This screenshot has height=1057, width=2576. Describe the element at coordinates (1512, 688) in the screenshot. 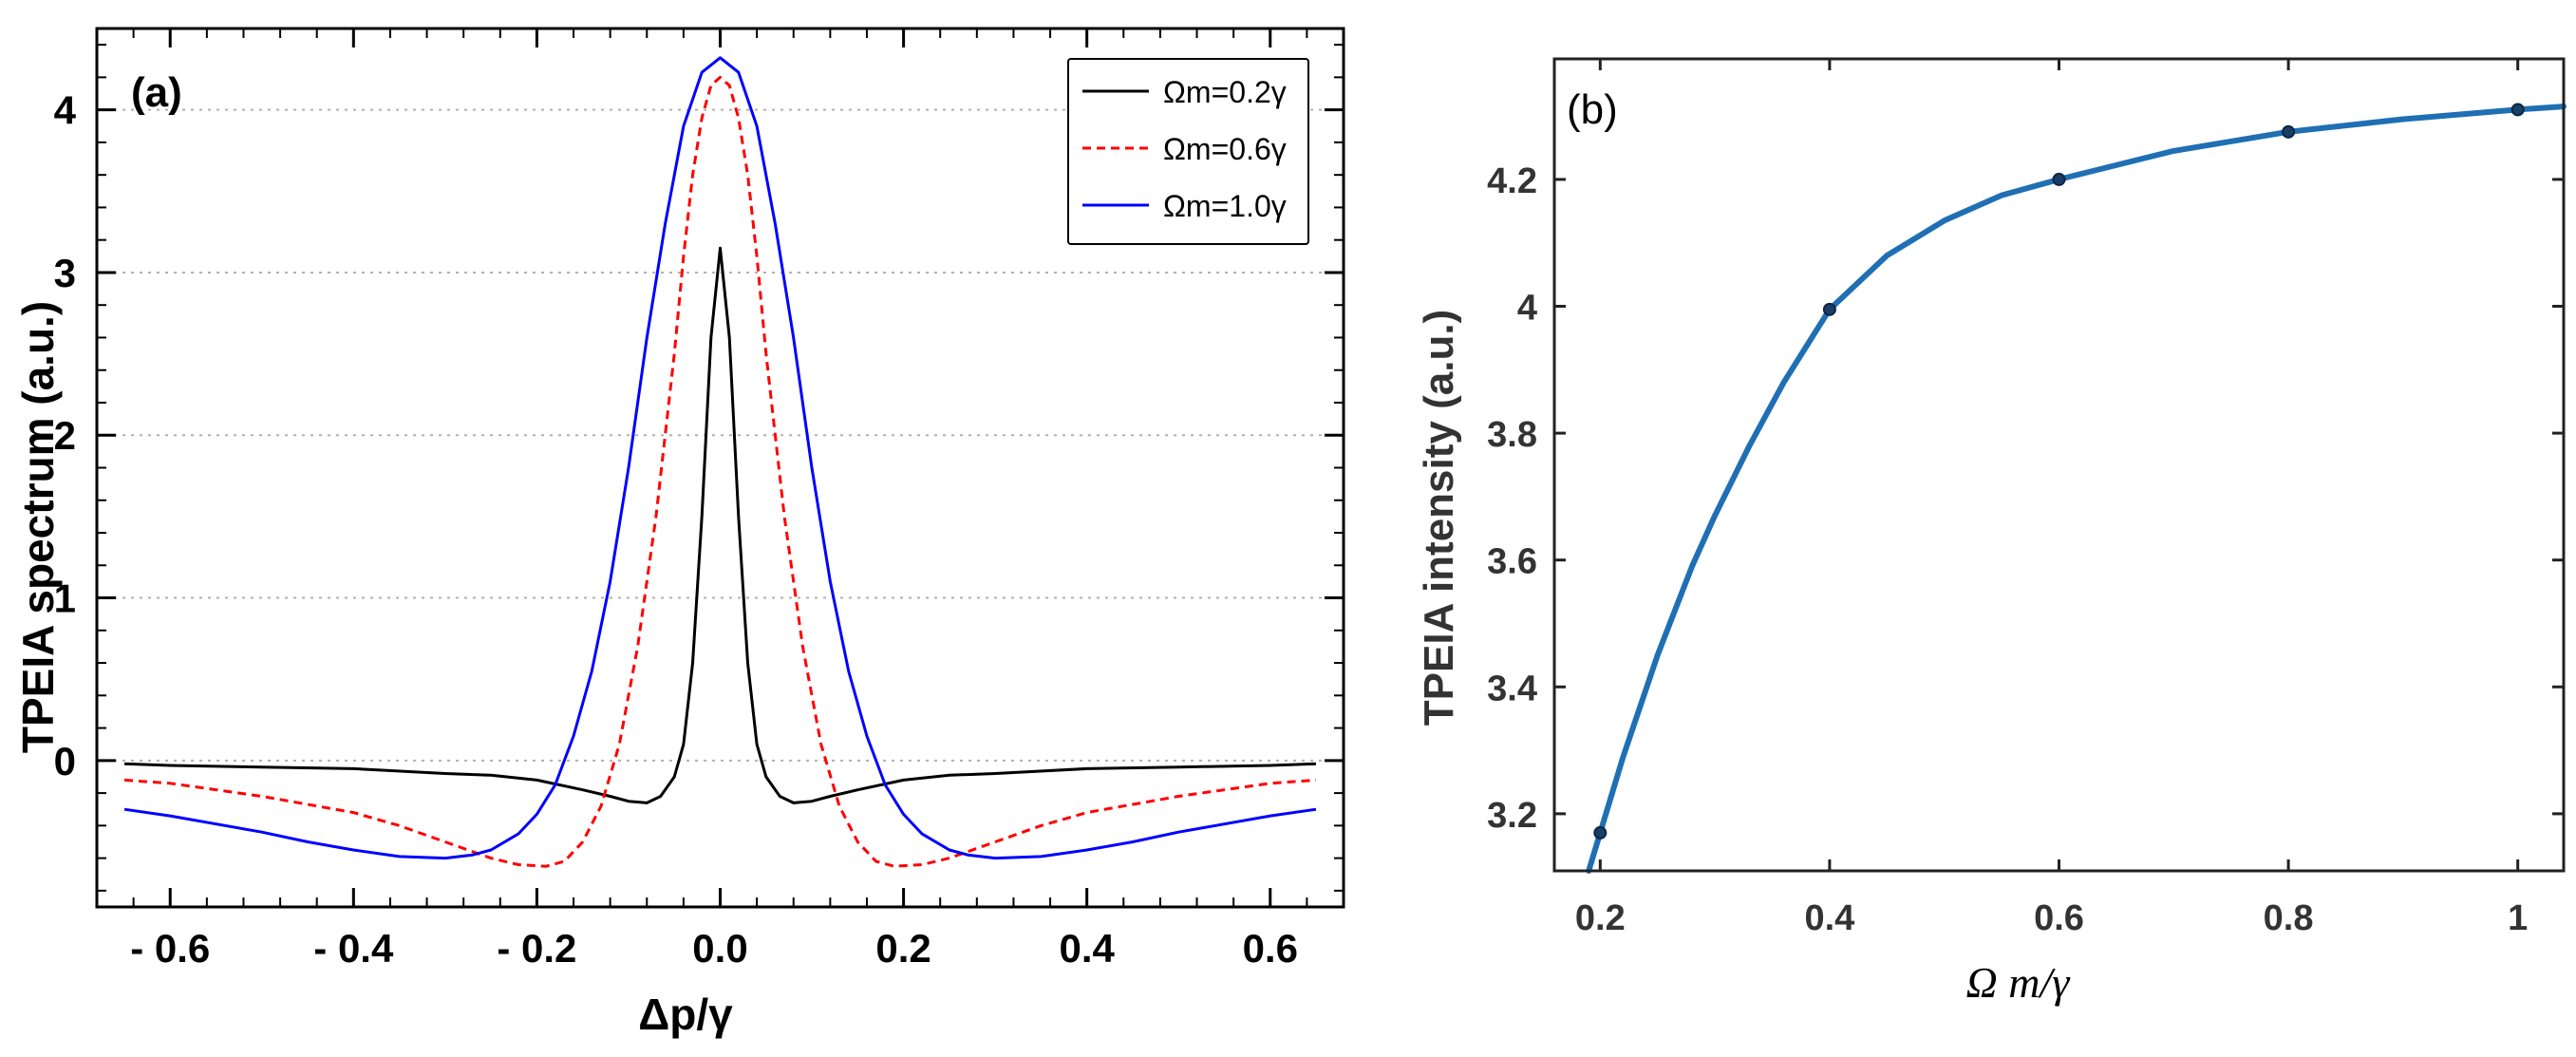

I see `panel-b-y-tick-label: 3.4` at that location.